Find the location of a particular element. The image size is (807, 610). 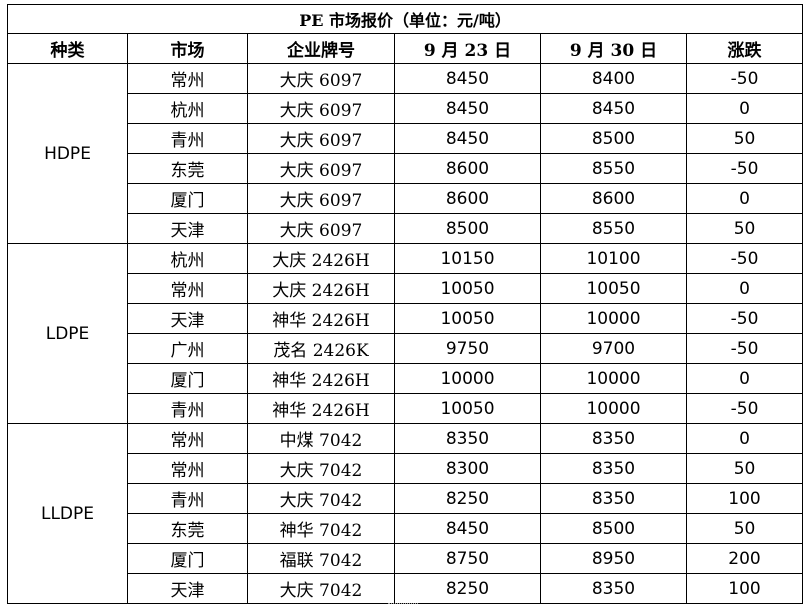

header-sep30: 9 月 30 日 is located at coordinates (613, 48).